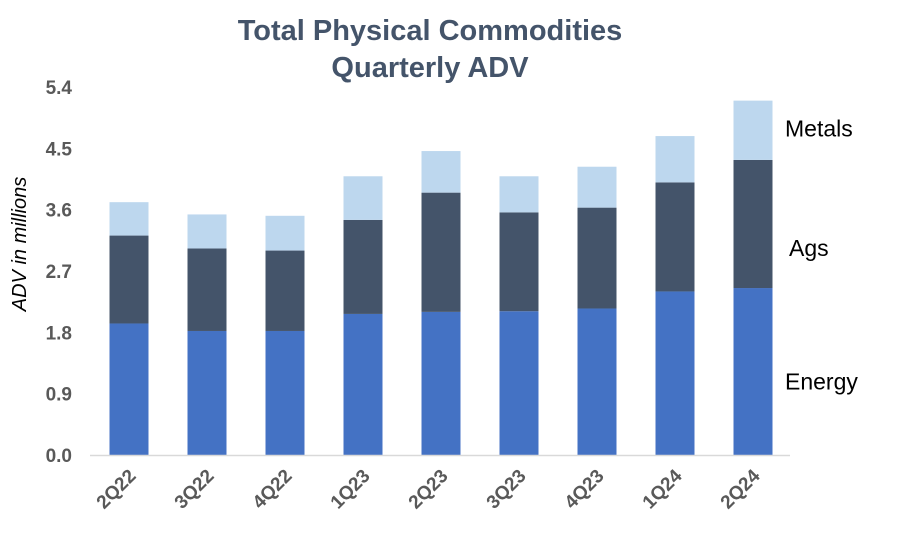  What do you see at coordinates (675, 373) in the screenshot?
I see `bar-segment-energy-1q24` at bounding box center [675, 373].